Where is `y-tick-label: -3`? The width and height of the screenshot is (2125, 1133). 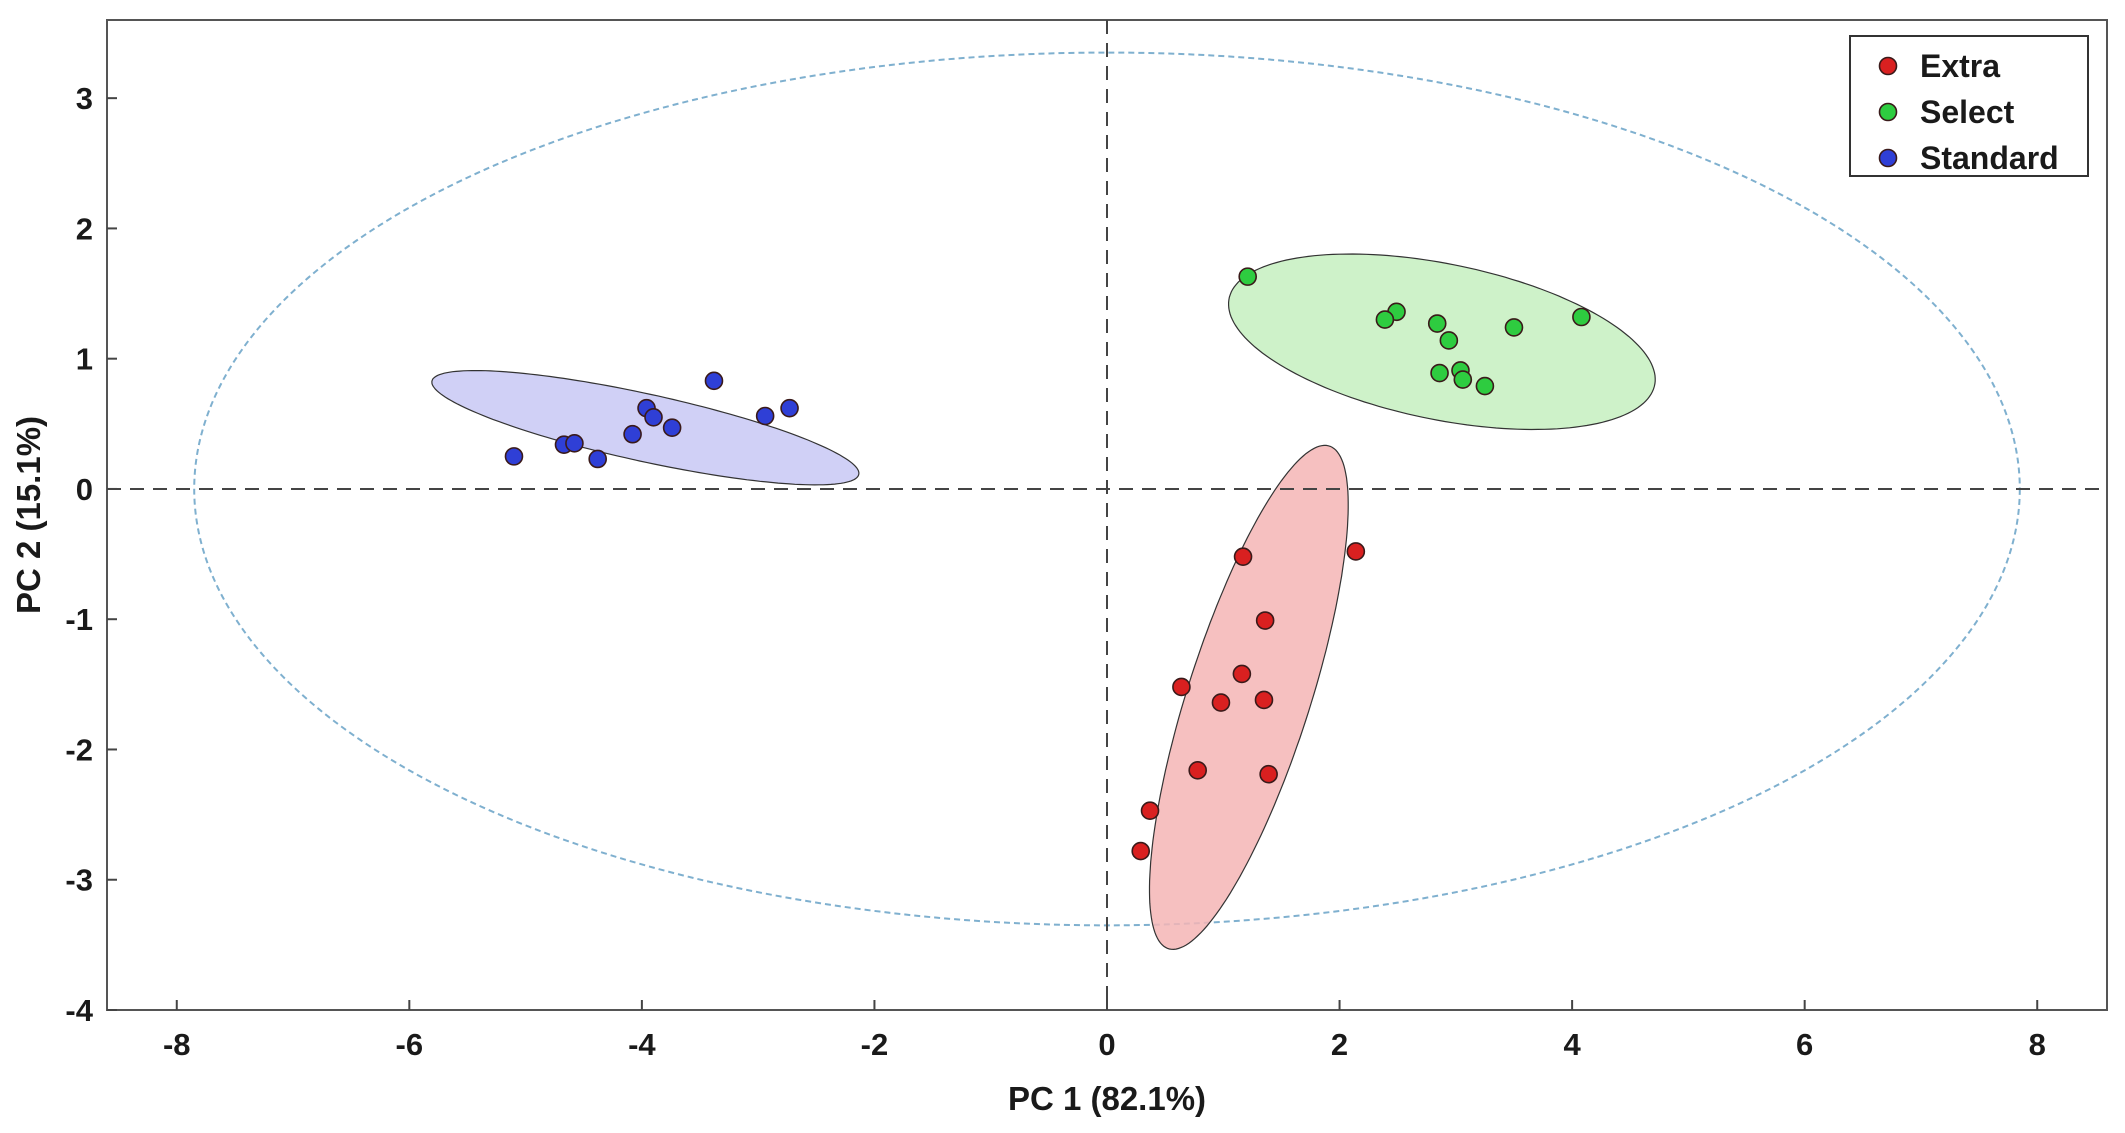 y-tick-label: -3 is located at coordinates (79, 880).